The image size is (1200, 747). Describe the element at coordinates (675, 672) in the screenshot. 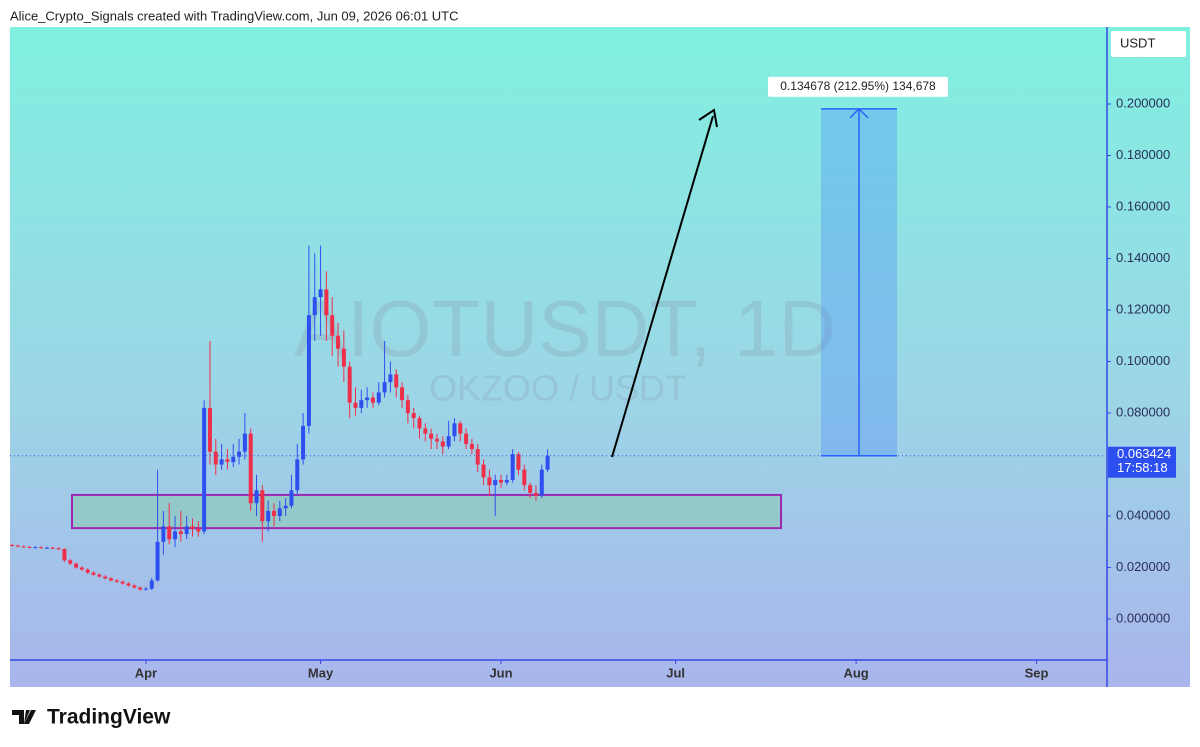

I see `x-tick-label: Jul` at that location.